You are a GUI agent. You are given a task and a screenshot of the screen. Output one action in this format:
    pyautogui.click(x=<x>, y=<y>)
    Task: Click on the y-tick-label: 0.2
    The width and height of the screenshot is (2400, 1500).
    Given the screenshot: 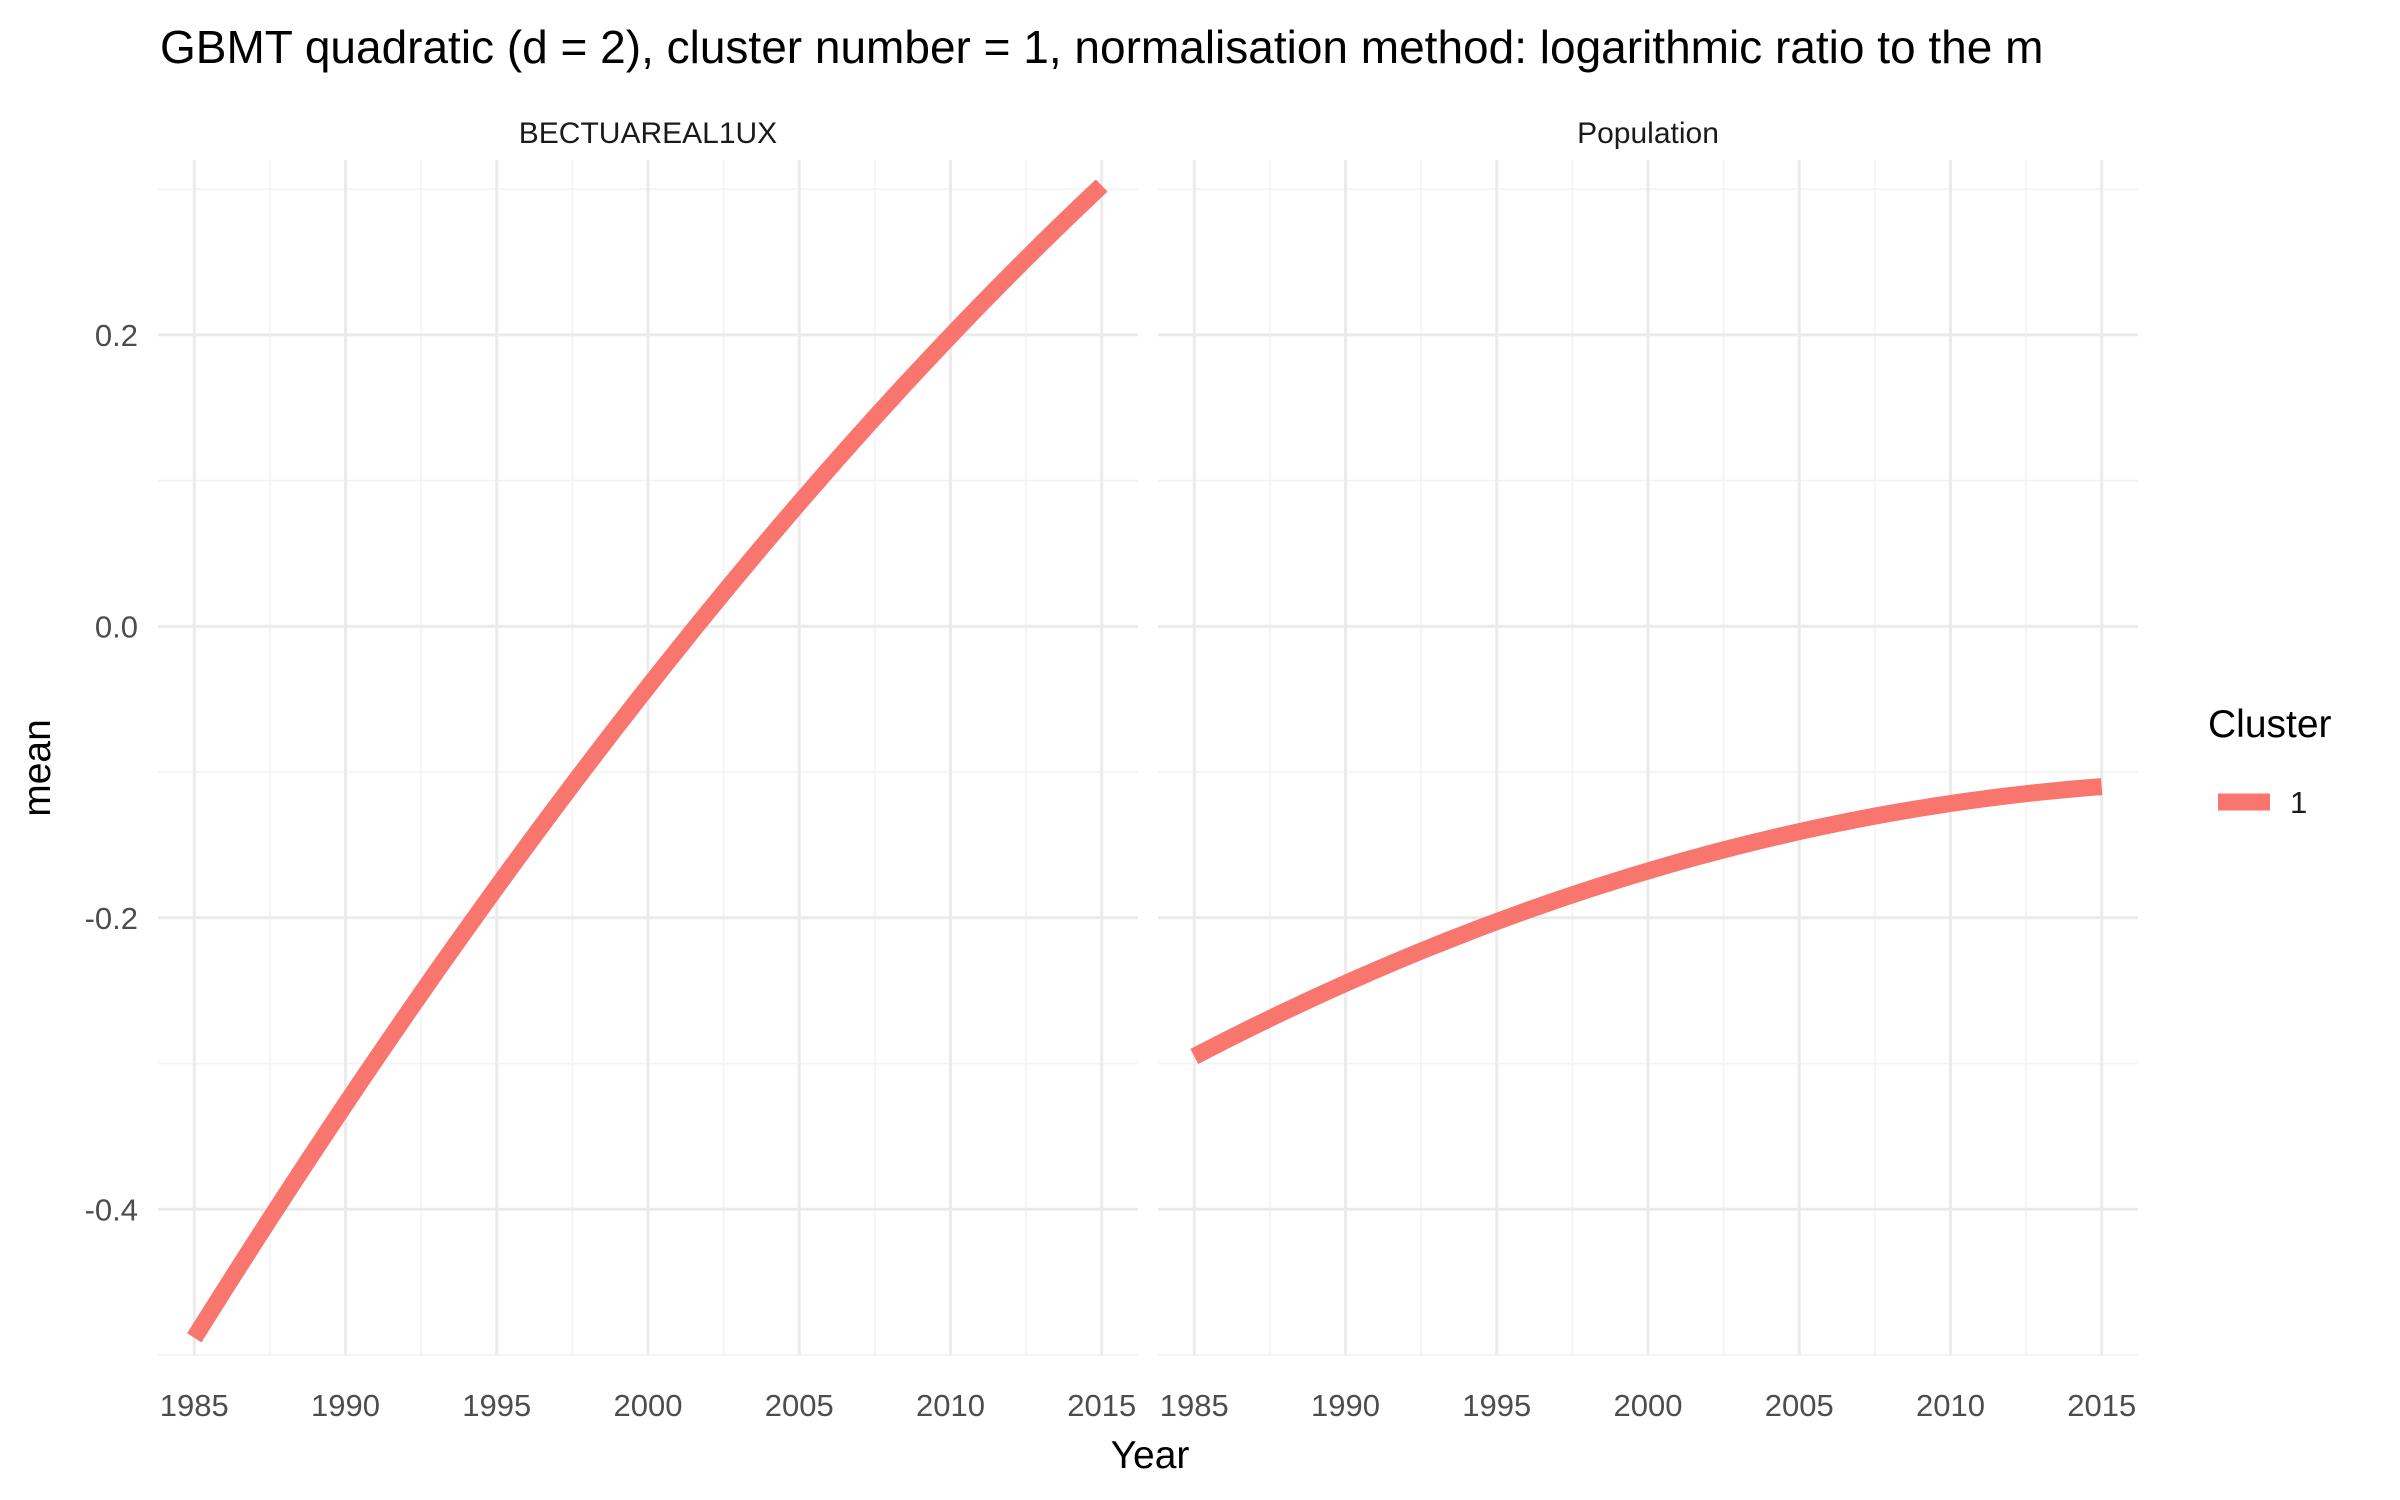 What is the action you would take?
    pyautogui.click(x=116, y=335)
    